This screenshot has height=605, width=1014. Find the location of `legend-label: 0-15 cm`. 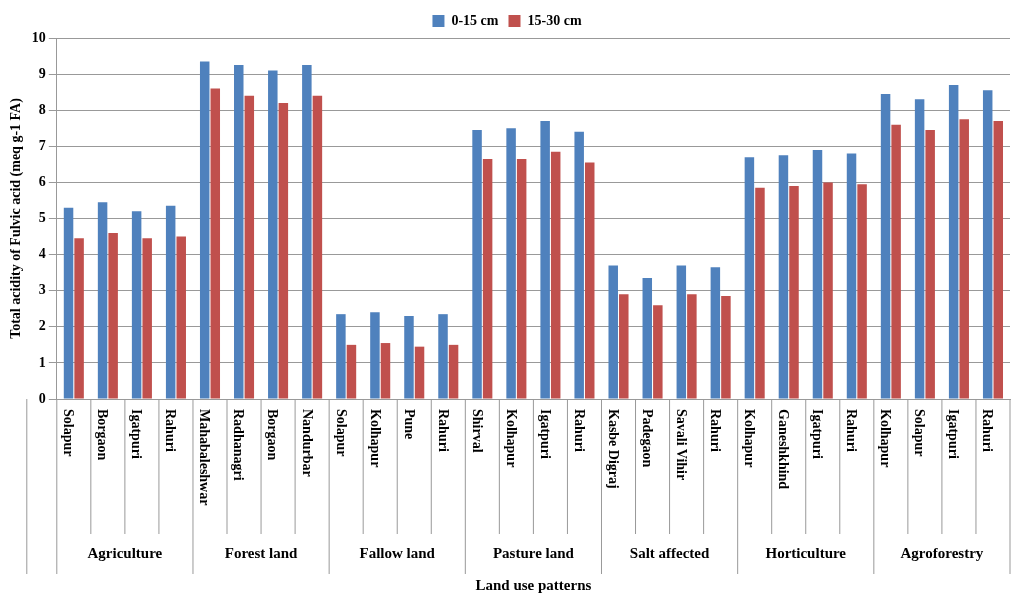

legend-label: 0-15 cm is located at coordinates (475, 20).